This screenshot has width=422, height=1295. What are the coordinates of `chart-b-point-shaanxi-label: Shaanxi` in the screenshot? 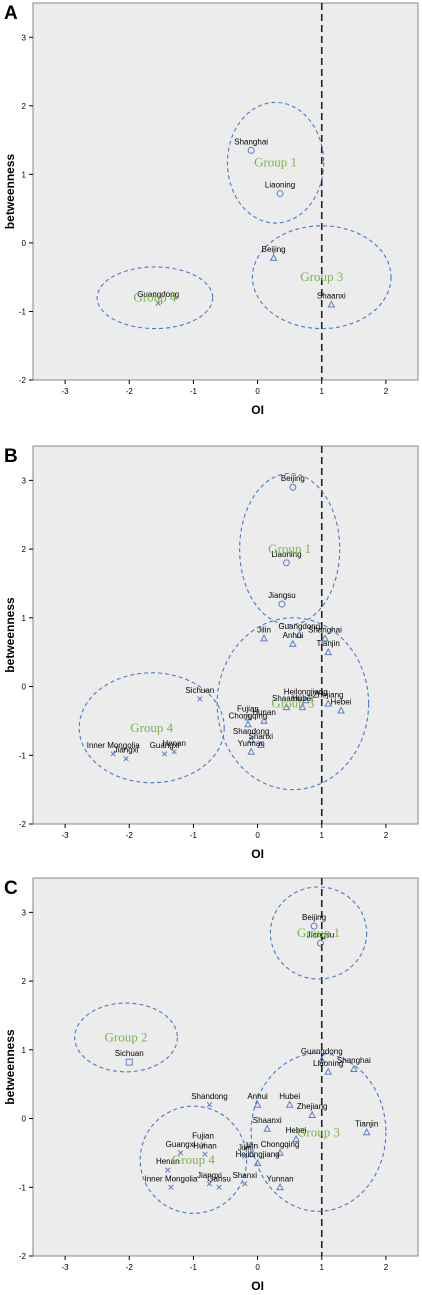 It's located at (286, 698).